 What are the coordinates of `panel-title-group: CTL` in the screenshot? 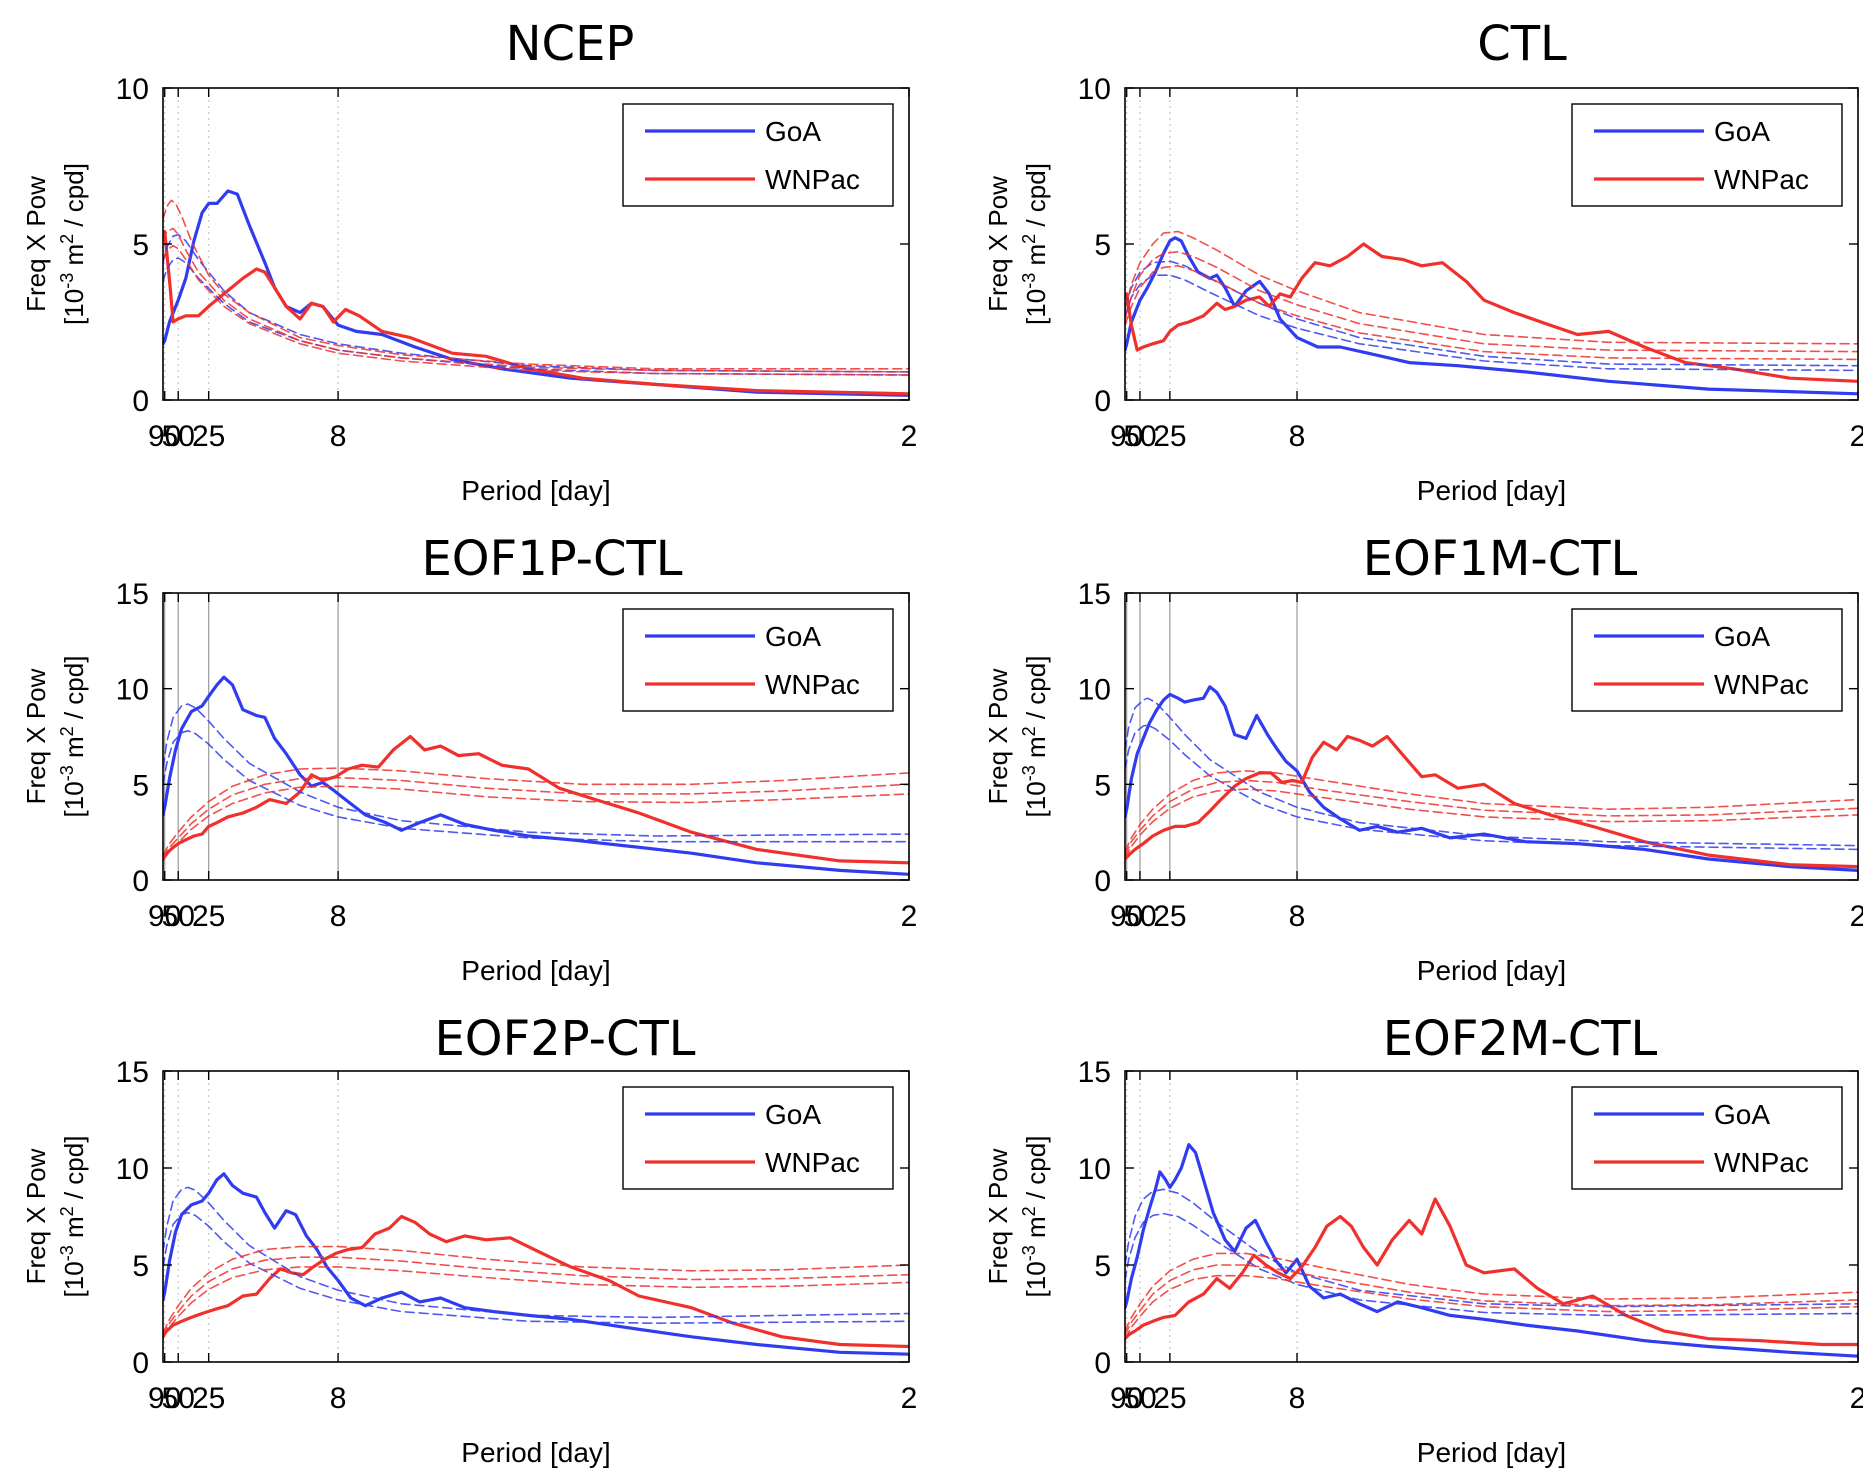 It's located at (1522, 44).